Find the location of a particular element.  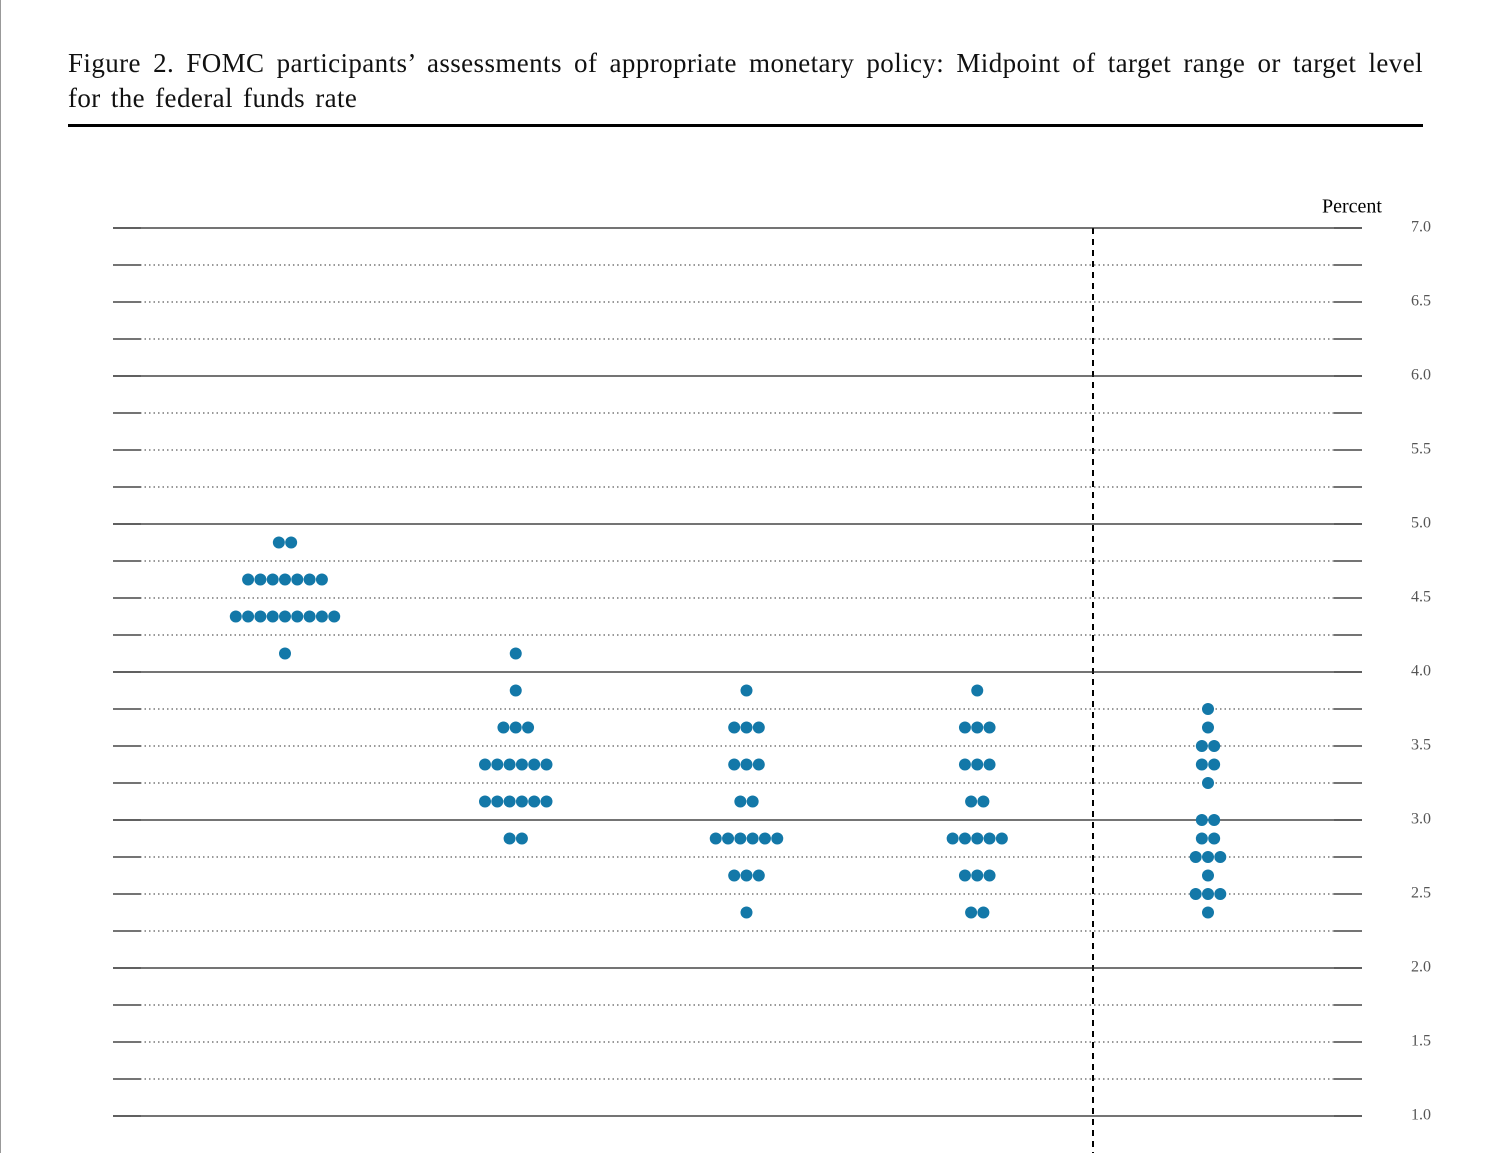

title-rule is located at coordinates (745, 125).